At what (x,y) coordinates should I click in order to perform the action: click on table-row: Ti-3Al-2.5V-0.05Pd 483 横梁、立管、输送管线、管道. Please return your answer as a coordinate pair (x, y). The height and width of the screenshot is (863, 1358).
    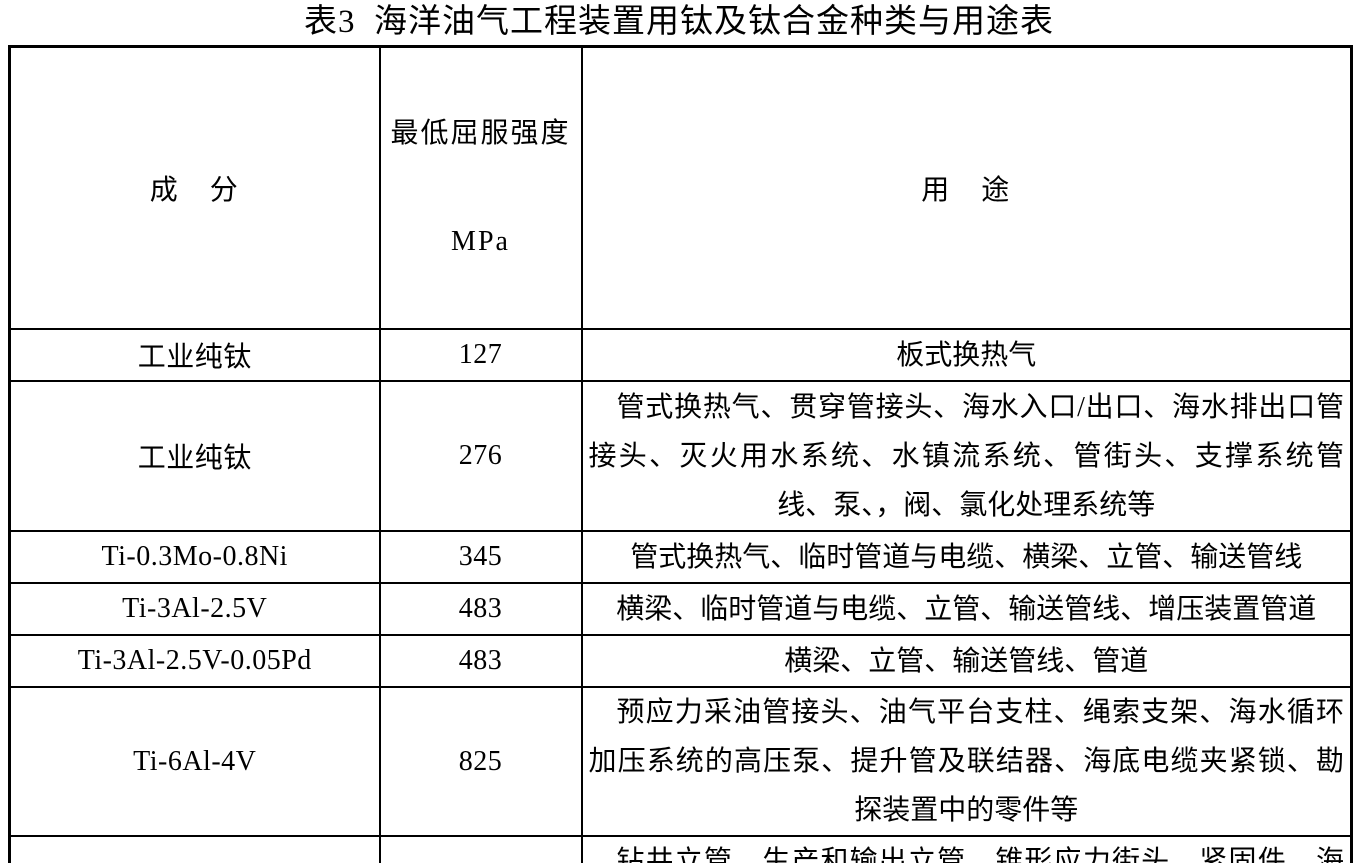
    Looking at the image, I should click on (680, 661).